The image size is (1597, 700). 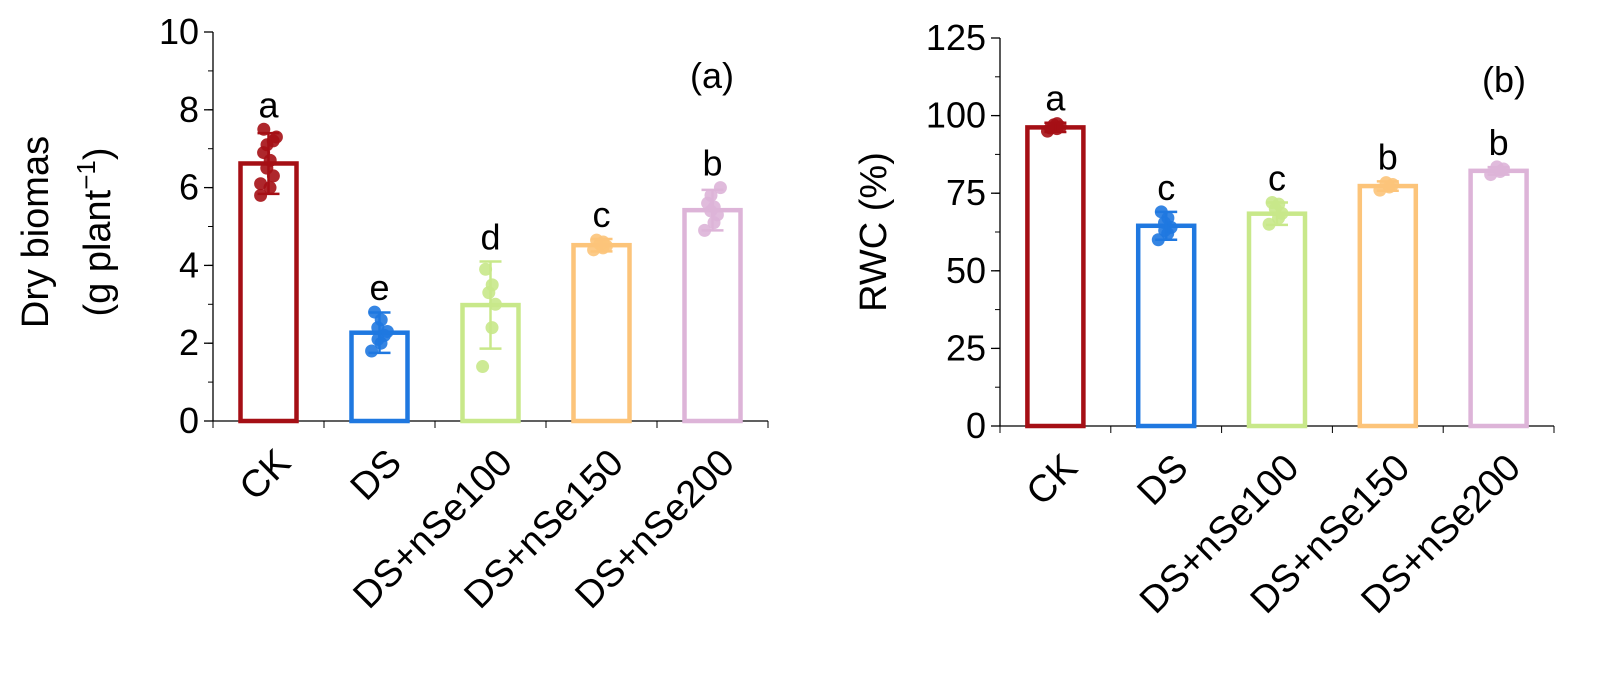 What do you see at coordinates (956, 115) in the screenshot?
I see `panel-b-y-tick-label: 100` at bounding box center [956, 115].